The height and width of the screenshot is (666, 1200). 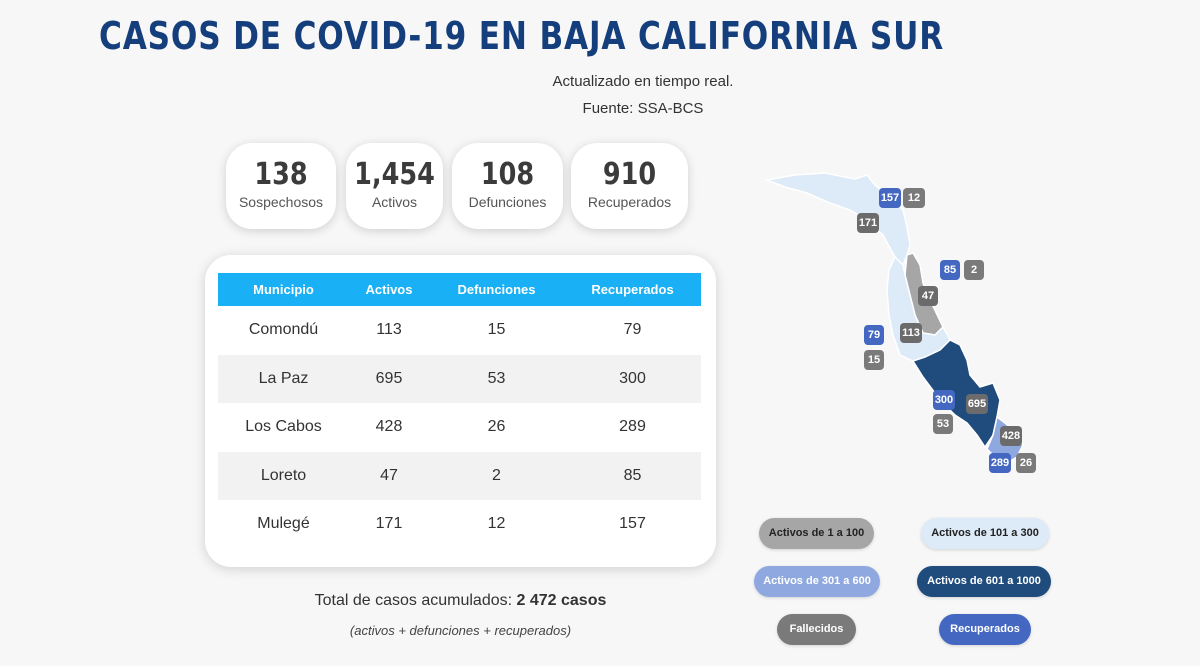 What do you see at coordinates (956, 394) in the screenshot?
I see `map-region-la-paz` at bounding box center [956, 394].